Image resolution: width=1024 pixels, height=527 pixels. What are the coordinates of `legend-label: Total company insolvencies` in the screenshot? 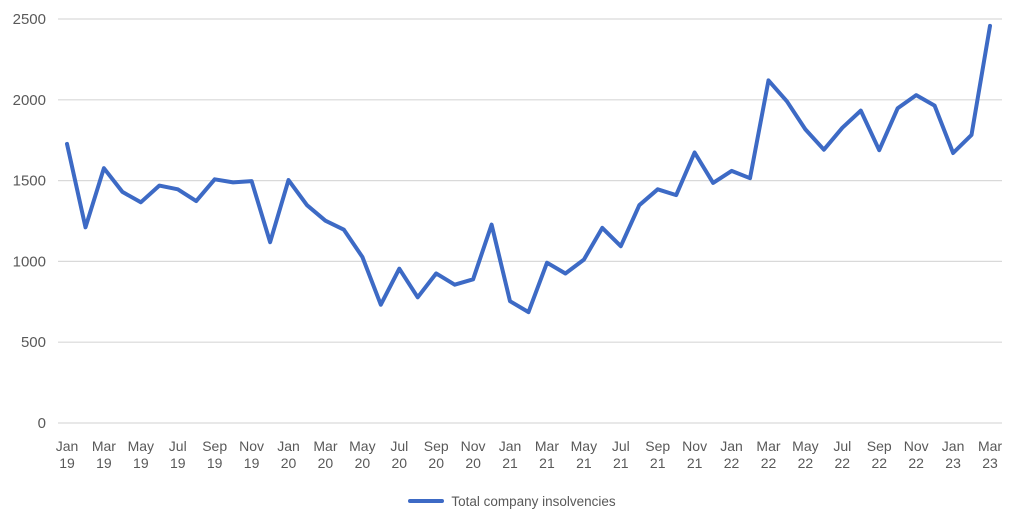 It's located at (533, 501).